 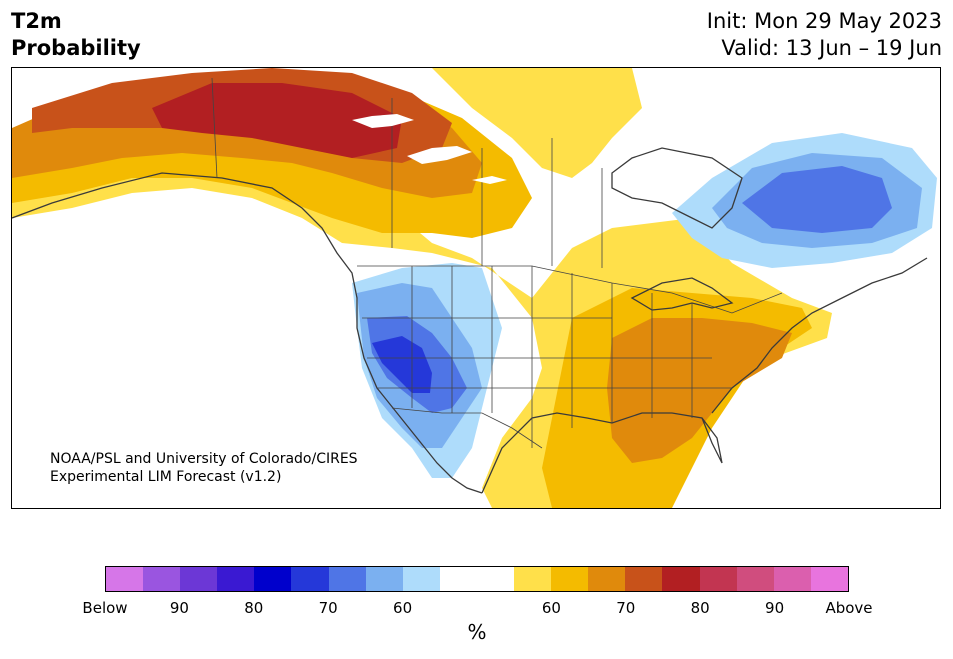 I want to click on colorbar-unit: %, so click(x=477, y=632).